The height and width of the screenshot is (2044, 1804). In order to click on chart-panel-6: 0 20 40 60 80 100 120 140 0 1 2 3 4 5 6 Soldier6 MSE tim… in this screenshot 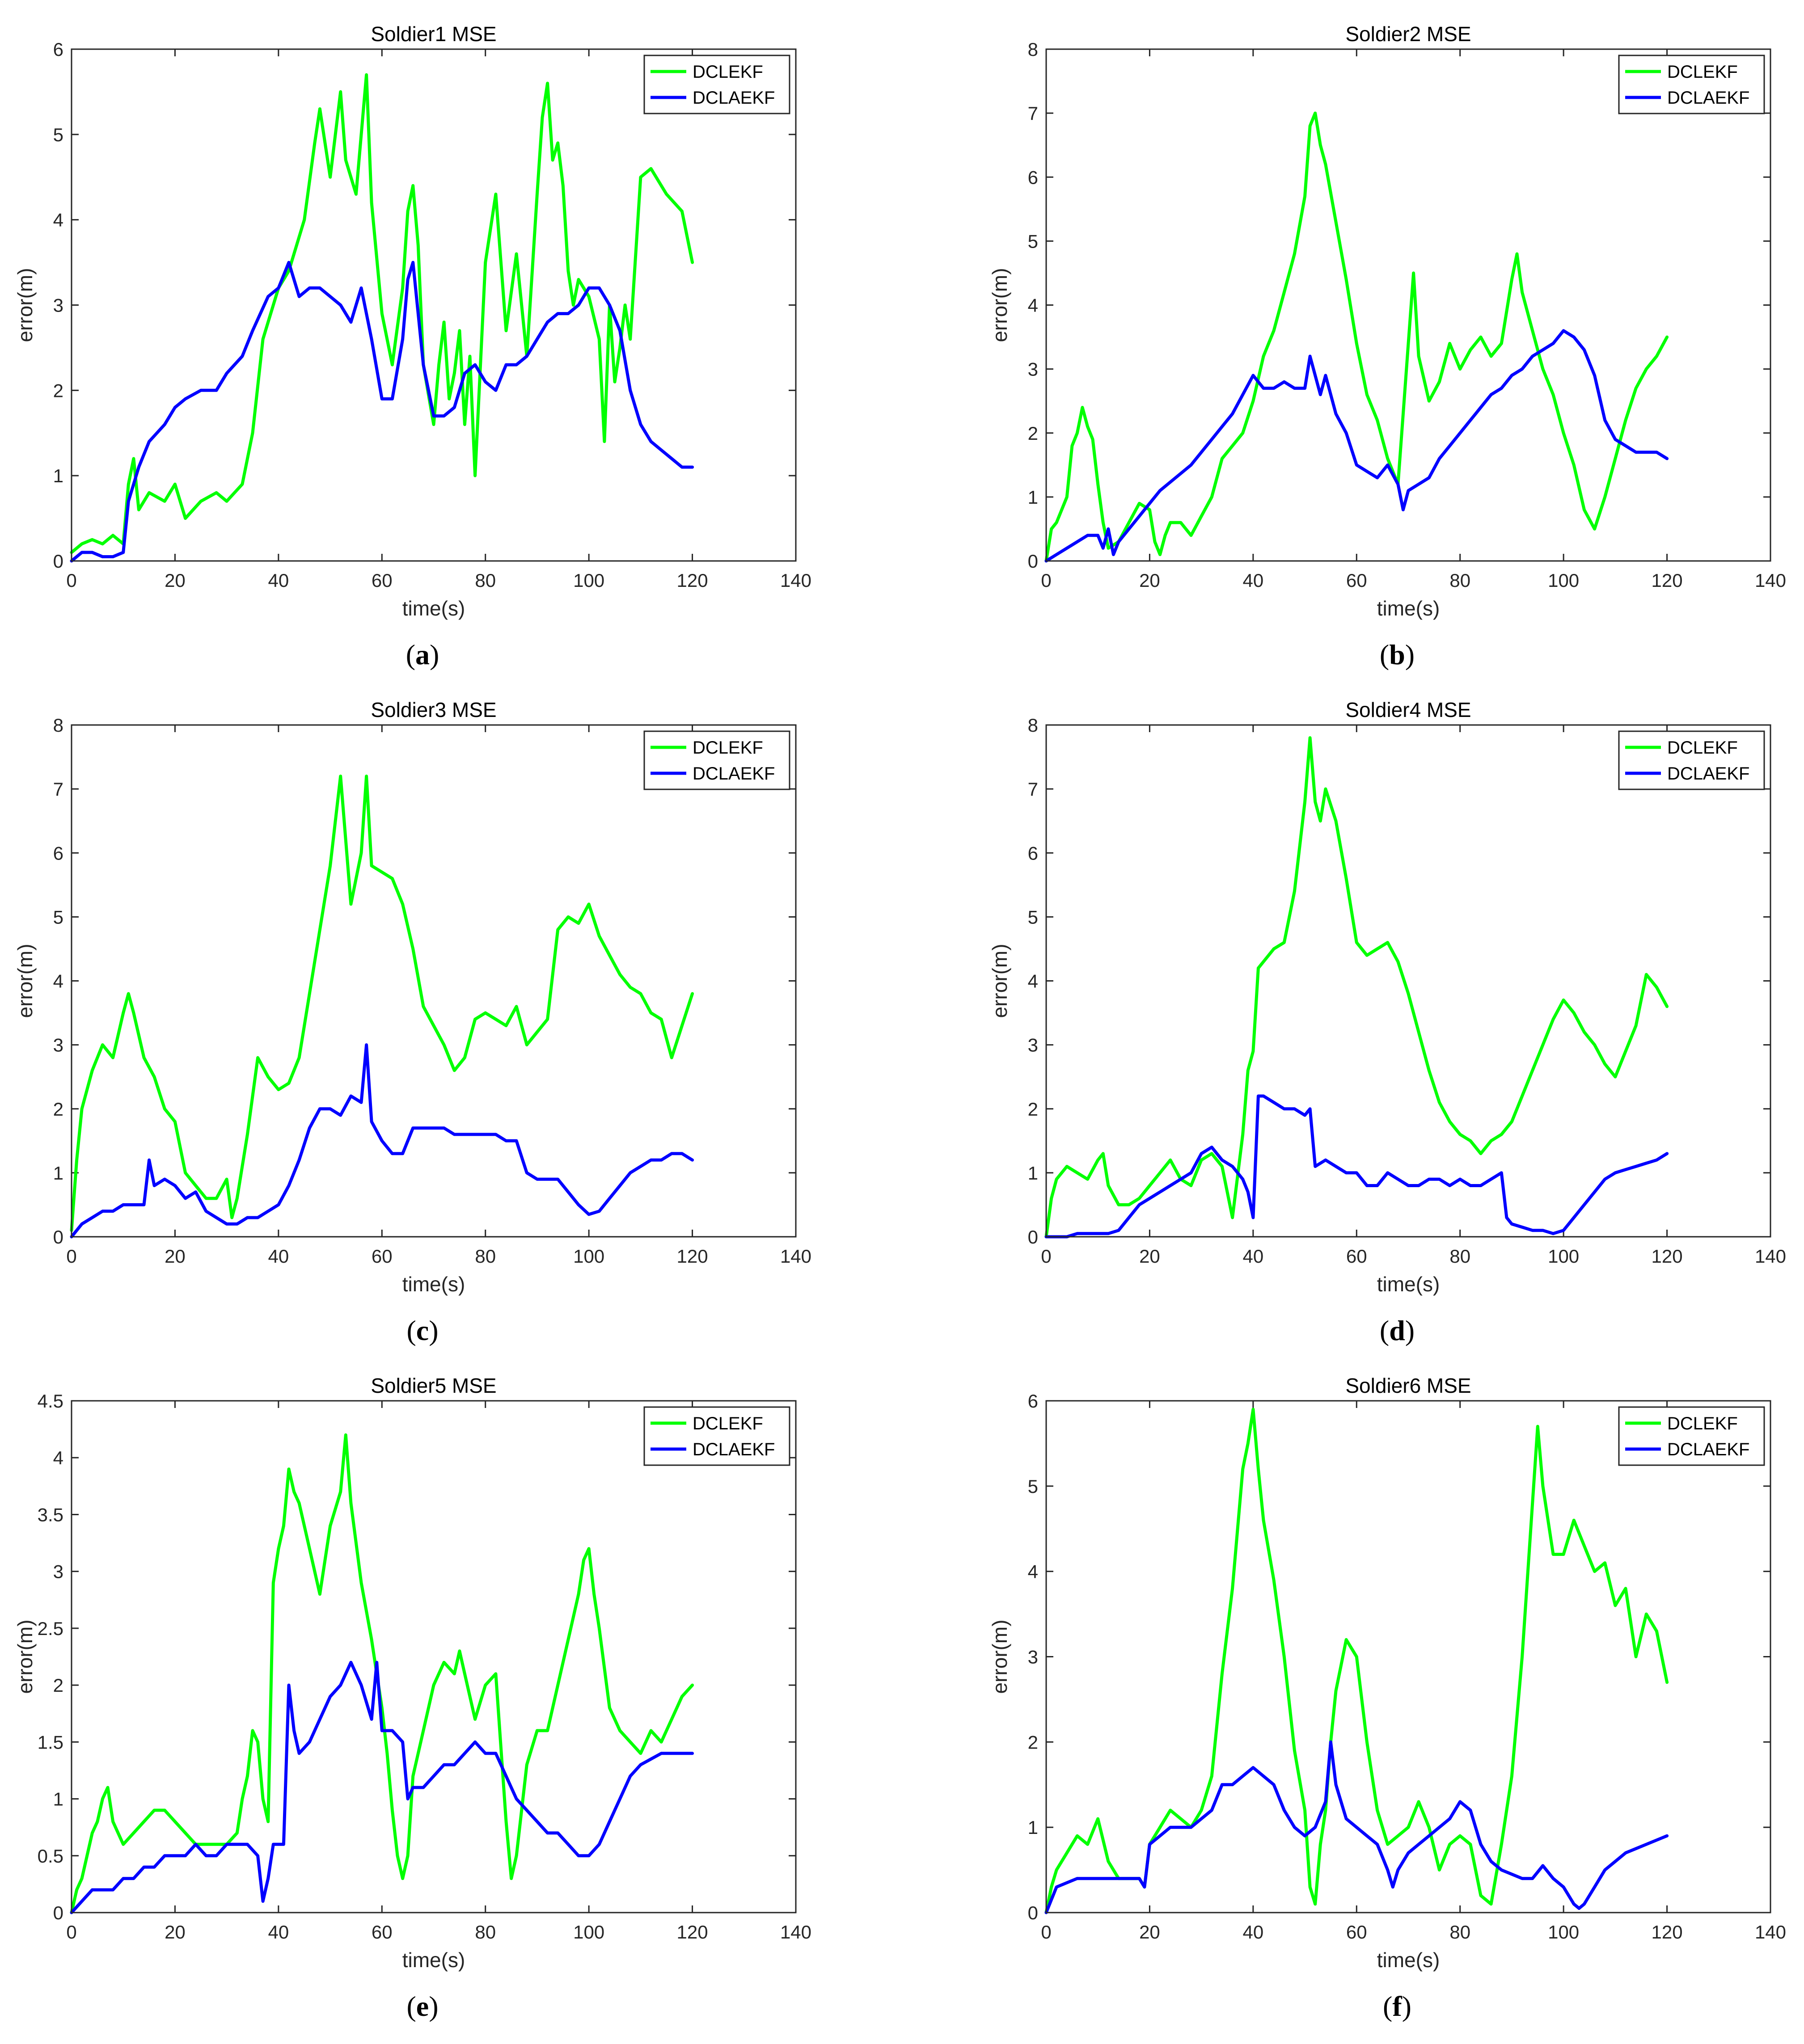, I will do `click(1387, 1673)`.